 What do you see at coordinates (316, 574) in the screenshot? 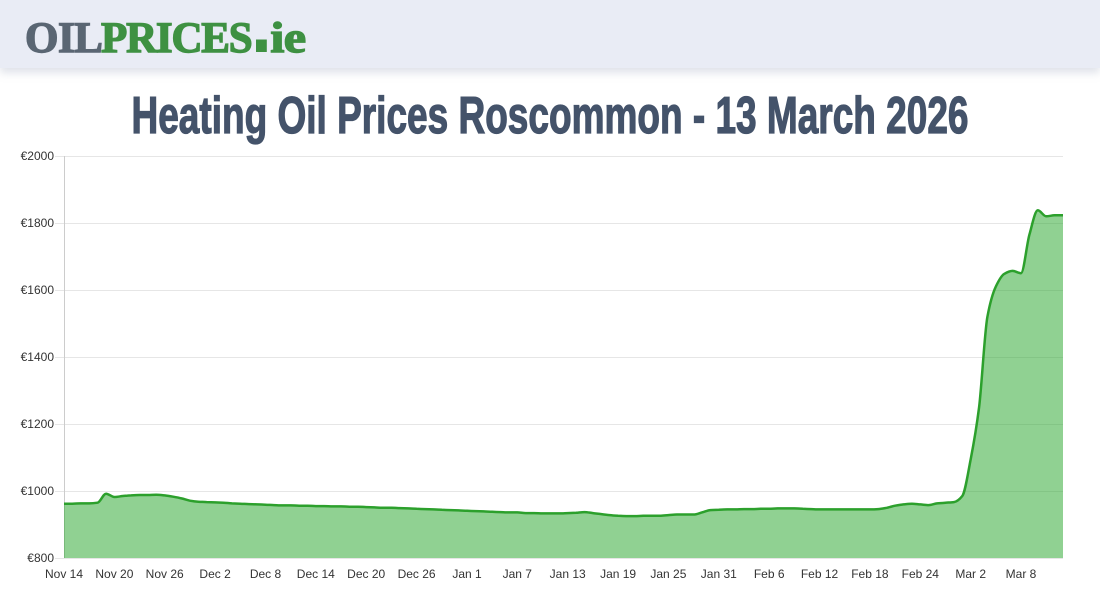
I see `svg-text: Dec 14` at bounding box center [316, 574].